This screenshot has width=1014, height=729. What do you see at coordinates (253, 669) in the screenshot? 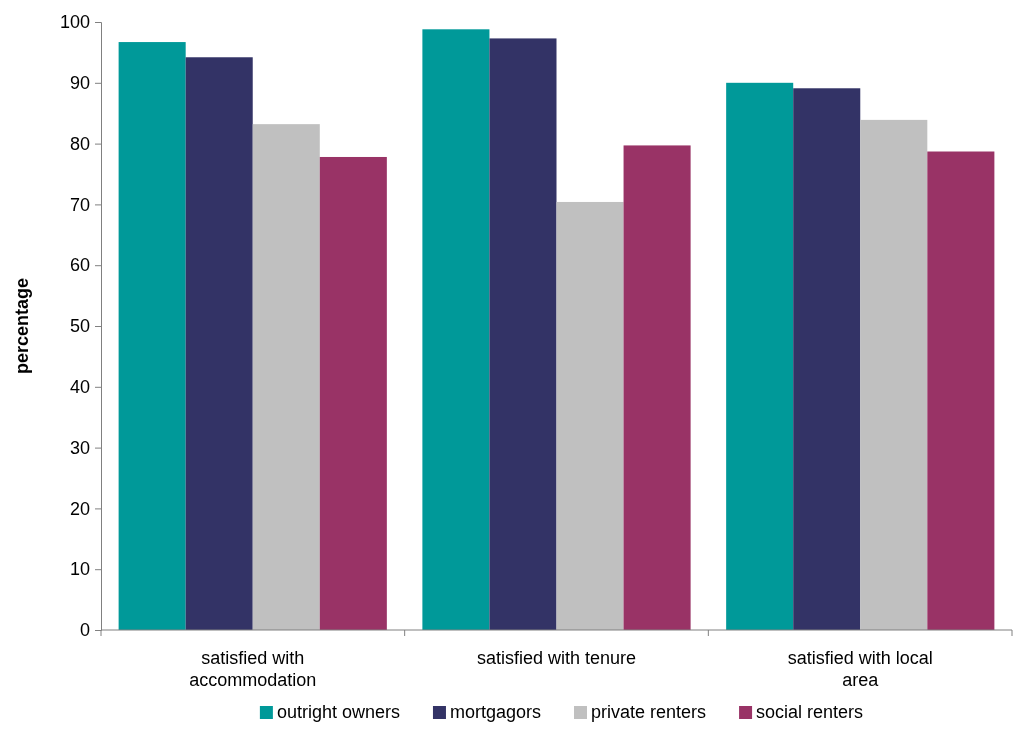
I see `x-tick-label: satisfied with accommodation` at bounding box center [253, 669].